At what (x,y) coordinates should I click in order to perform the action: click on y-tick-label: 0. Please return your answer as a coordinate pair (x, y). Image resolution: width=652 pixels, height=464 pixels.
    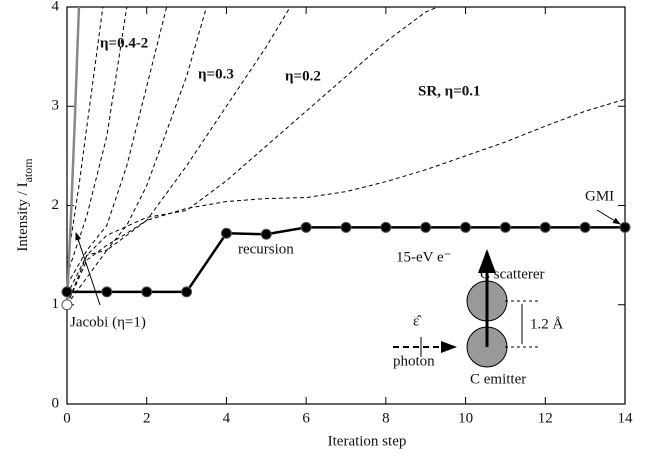
    Looking at the image, I should click on (56, 403).